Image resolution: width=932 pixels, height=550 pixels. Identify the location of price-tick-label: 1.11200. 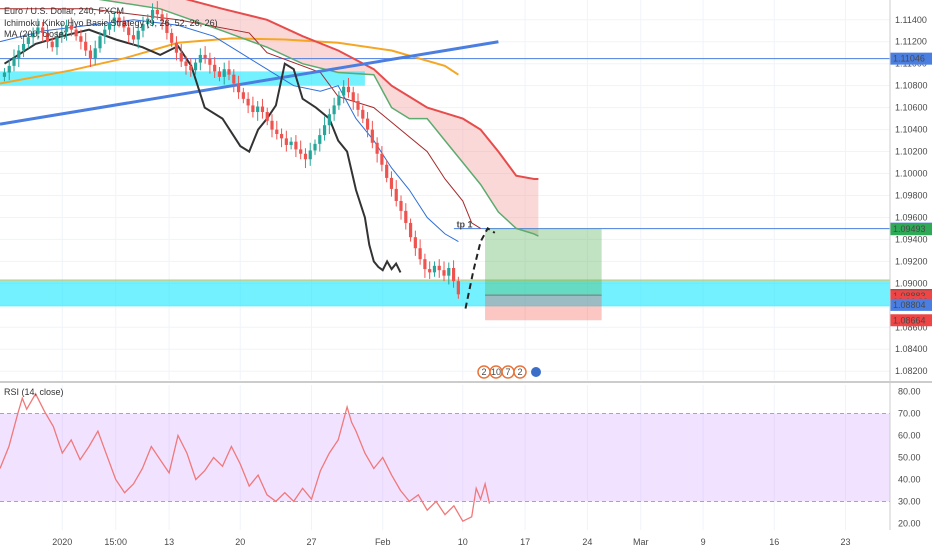
(911, 42).